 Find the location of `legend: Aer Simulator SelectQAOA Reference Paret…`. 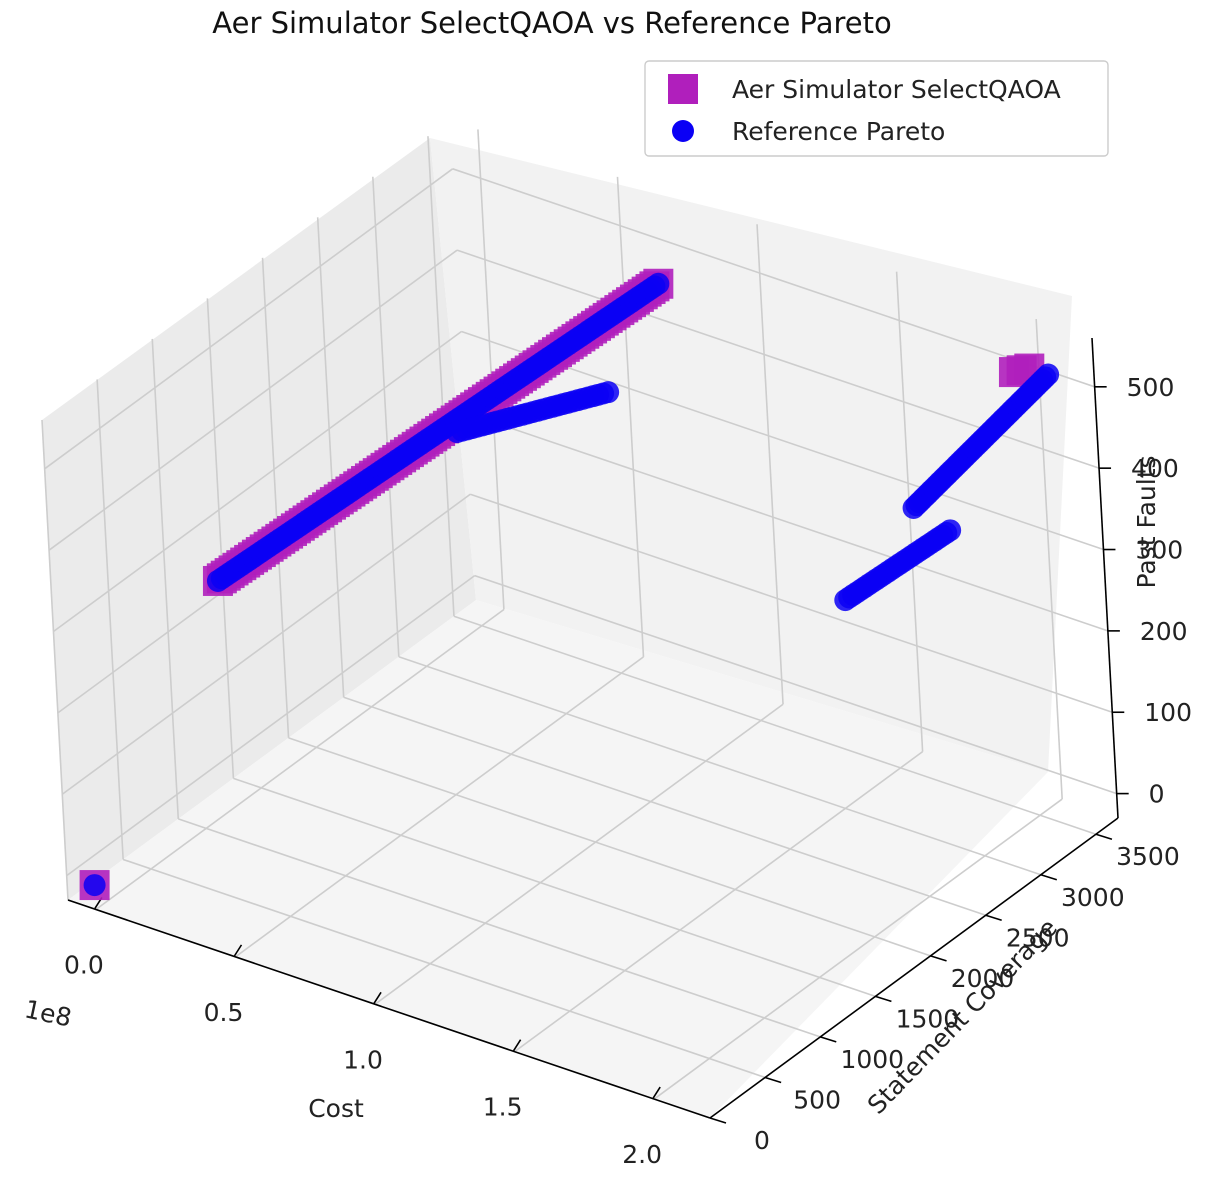

legend: Aer Simulator SelectQAOA Reference Paret… is located at coordinates (876, 108).